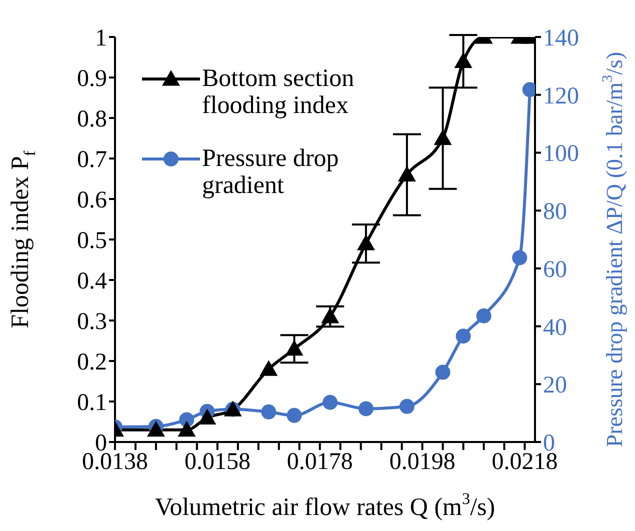 This screenshot has height=531, width=635. Describe the element at coordinates (555, 212) in the screenshot. I see `y2-tick-label: 80` at that location.